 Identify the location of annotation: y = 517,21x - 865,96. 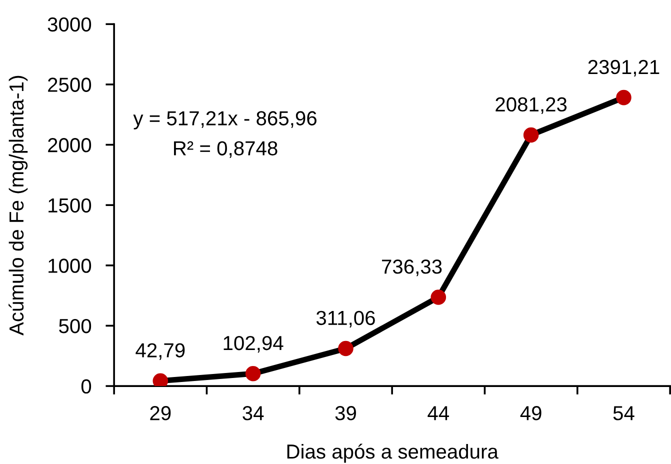
(224, 120).